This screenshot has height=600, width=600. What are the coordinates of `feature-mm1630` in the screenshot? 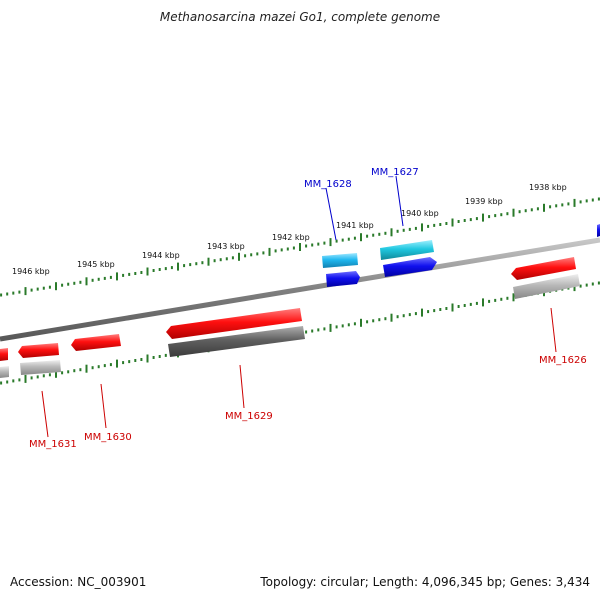 It's located at (96, 342).